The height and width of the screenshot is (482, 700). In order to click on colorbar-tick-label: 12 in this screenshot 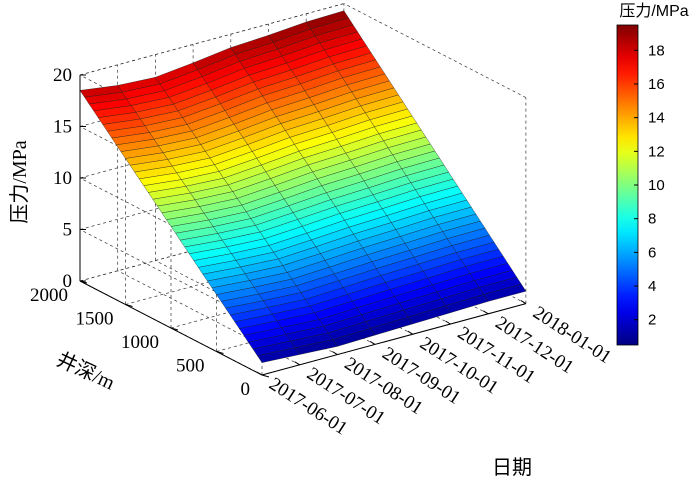, I will do `click(656, 151)`.